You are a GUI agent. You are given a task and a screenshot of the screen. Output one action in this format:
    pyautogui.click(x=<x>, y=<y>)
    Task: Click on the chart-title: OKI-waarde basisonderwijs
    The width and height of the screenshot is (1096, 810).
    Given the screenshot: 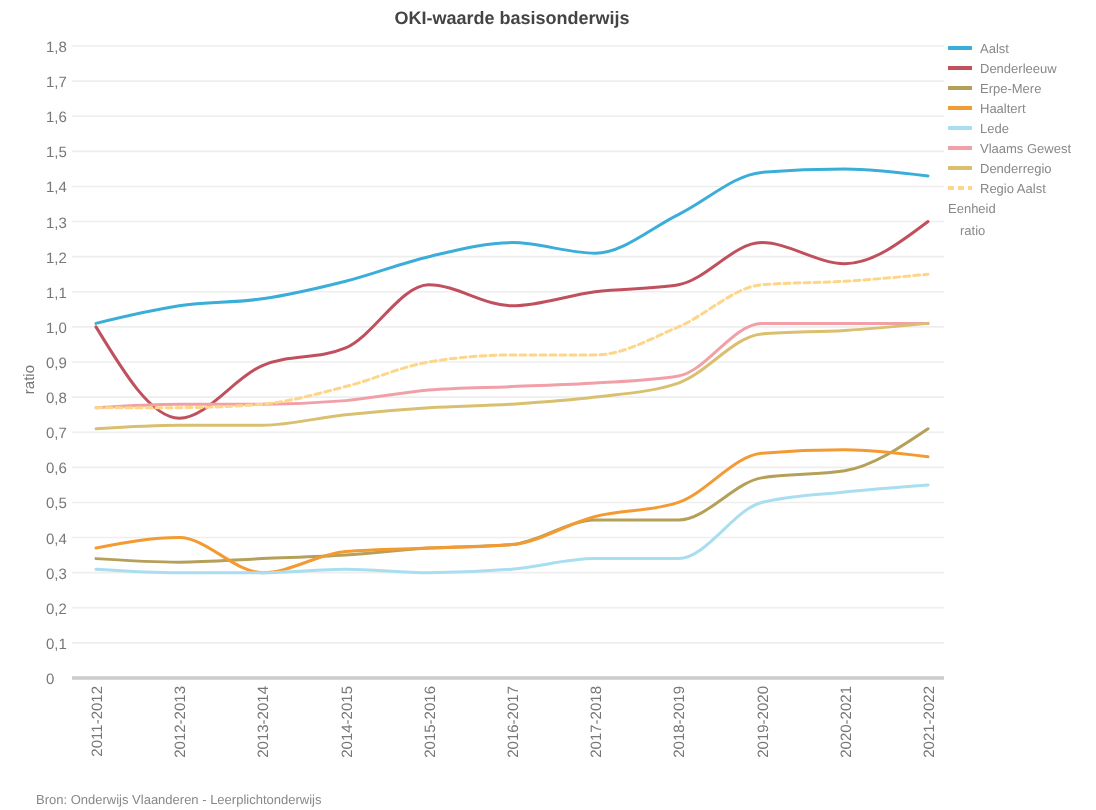 What is the action you would take?
    pyautogui.click(x=512, y=18)
    